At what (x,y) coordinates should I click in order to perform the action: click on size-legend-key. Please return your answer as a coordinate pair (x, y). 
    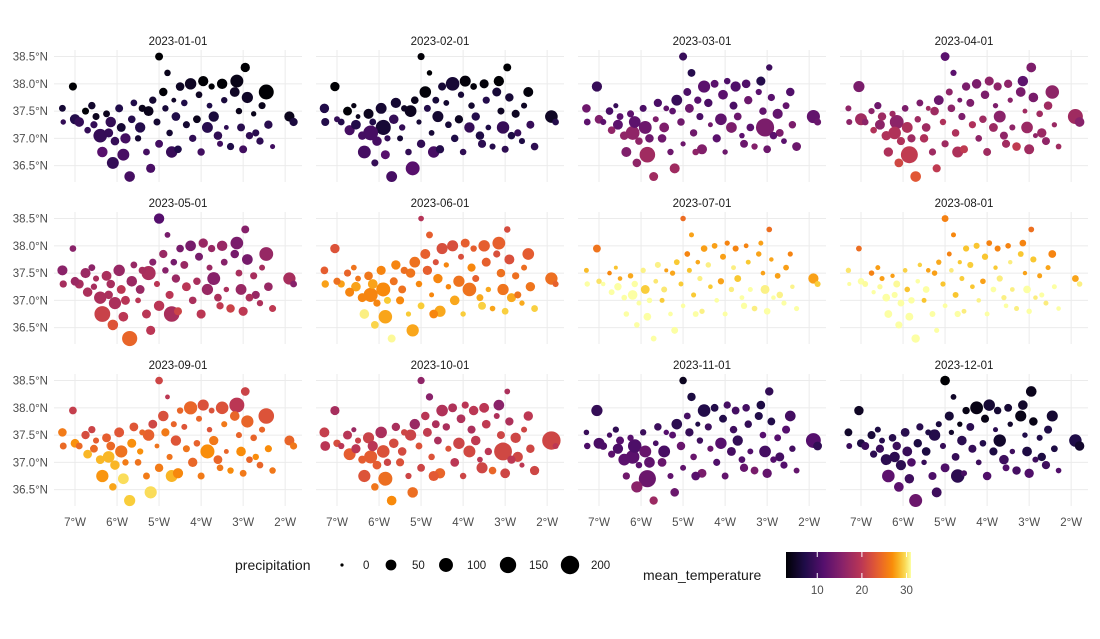
    Looking at the image, I should click on (446, 565).